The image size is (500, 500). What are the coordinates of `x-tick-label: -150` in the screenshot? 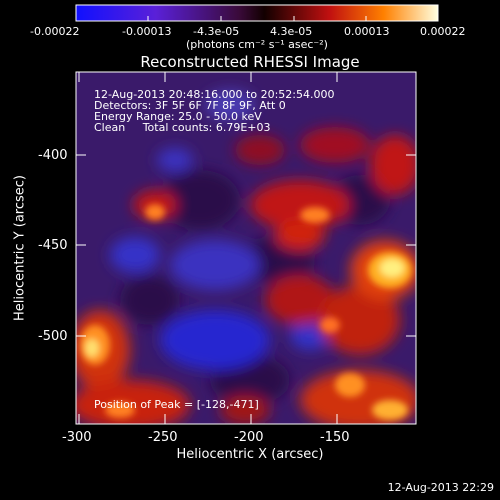 It's located at (335, 437).